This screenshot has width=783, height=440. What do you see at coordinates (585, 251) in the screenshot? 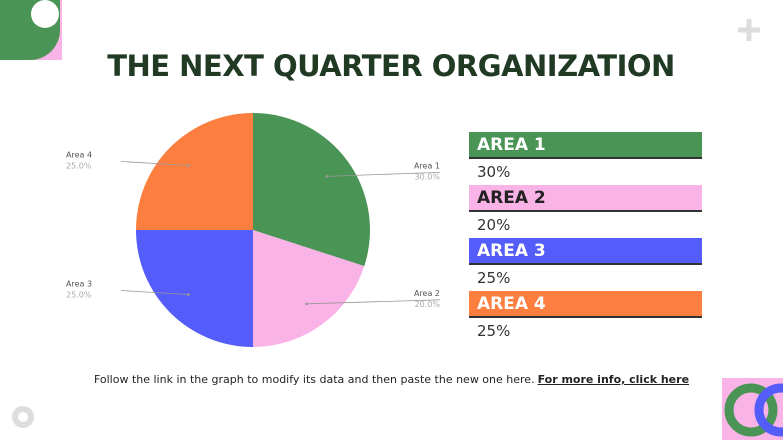
I see `table-header: AREA 3` at bounding box center [585, 251].